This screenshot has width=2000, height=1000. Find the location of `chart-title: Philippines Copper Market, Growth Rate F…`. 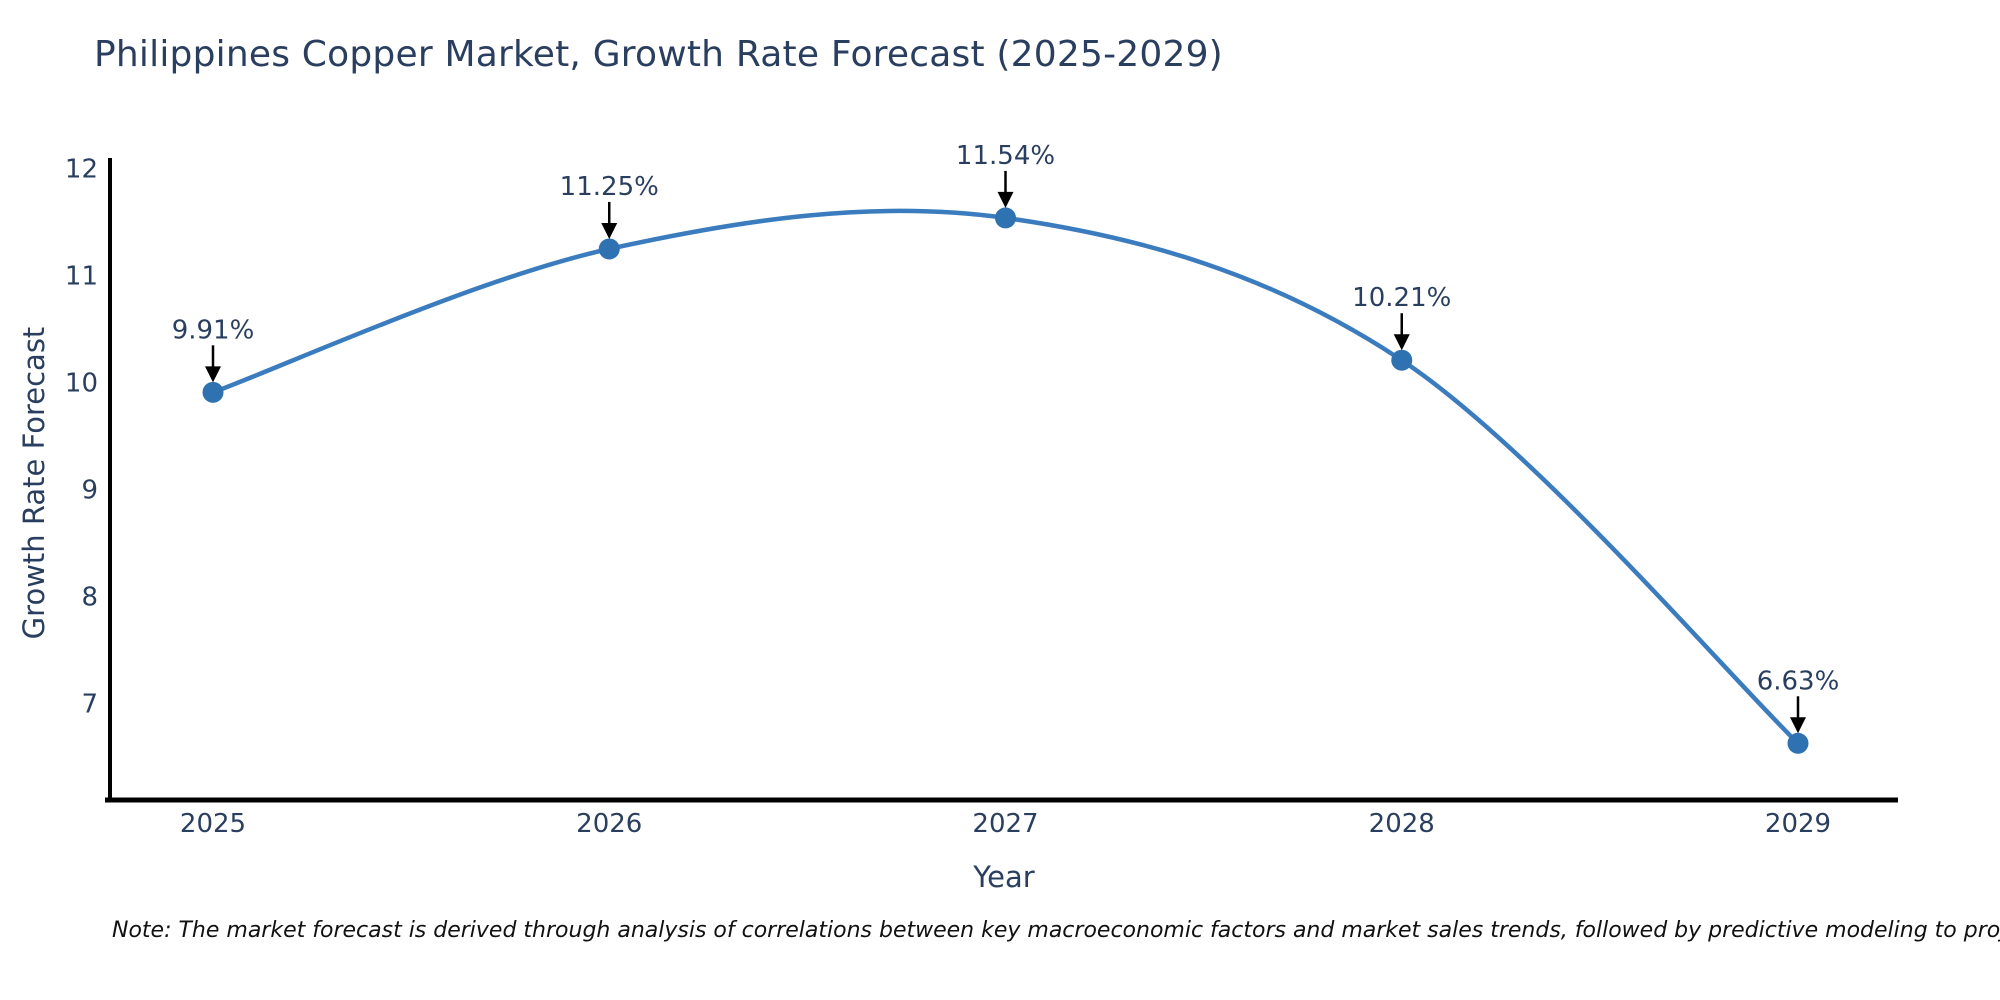

chart-title: Philippines Copper Market, Growth Rate F… is located at coordinates (658, 54).